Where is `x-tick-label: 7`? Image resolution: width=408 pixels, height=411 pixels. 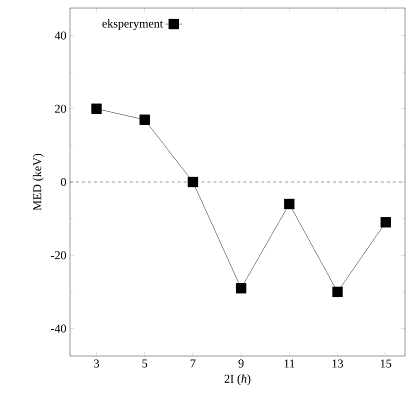
x-tick-label: 7 is located at coordinates (193, 364).